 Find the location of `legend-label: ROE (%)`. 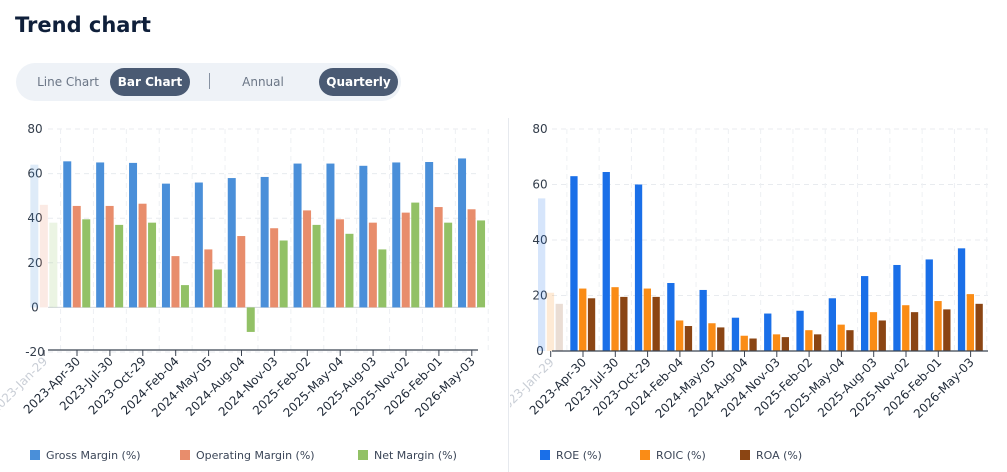

legend-label: ROE (%) is located at coordinates (579, 455).